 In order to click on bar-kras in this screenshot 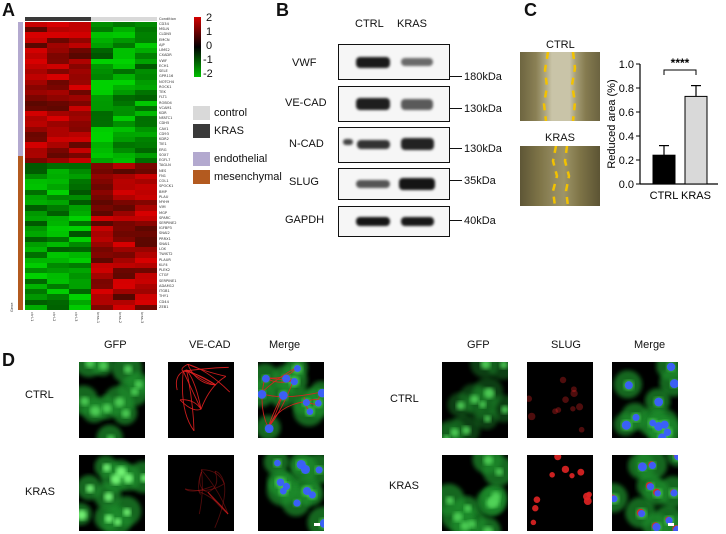, I will do `click(696, 140)`.